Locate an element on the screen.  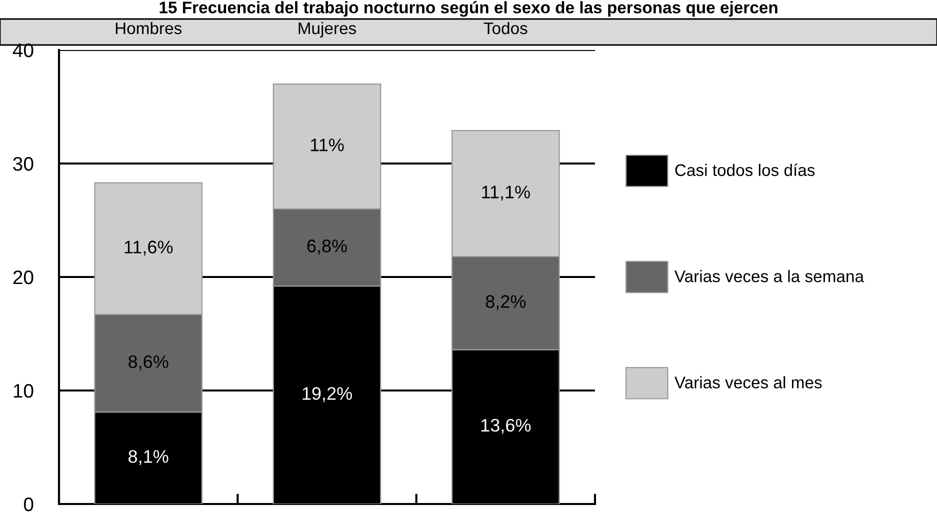
data-label: 6,8% is located at coordinates (327, 247).